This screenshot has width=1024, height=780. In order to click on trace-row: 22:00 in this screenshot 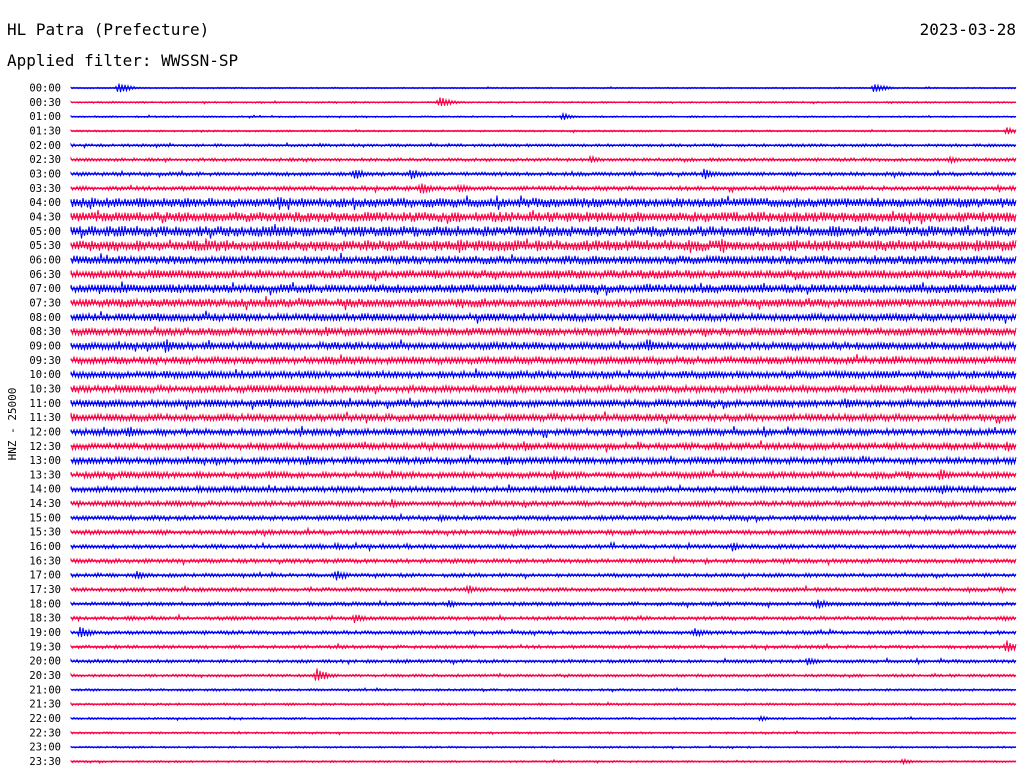, I will do `click(523, 719)`.